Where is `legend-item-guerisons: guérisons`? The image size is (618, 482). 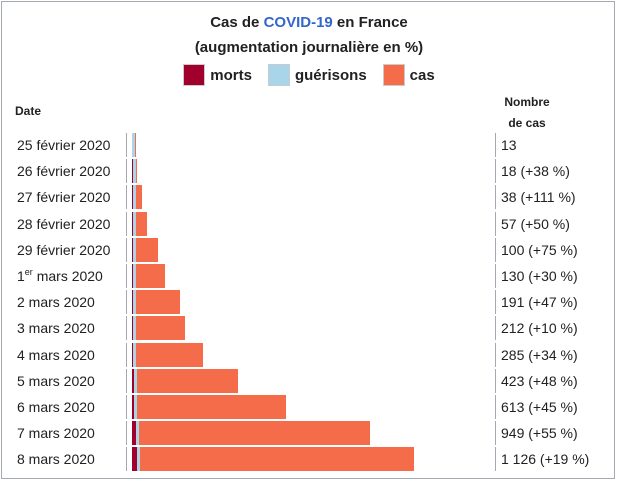
legend-item-guerisons: guérisons is located at coordinates (317, 75).